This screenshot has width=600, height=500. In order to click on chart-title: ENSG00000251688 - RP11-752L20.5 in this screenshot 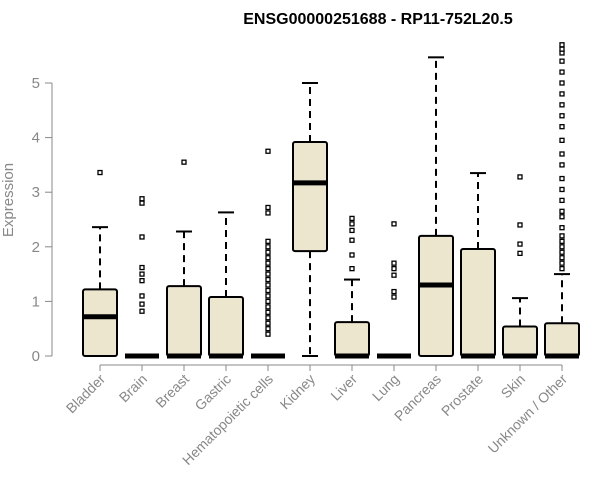, I will do `click(378, 19)`.